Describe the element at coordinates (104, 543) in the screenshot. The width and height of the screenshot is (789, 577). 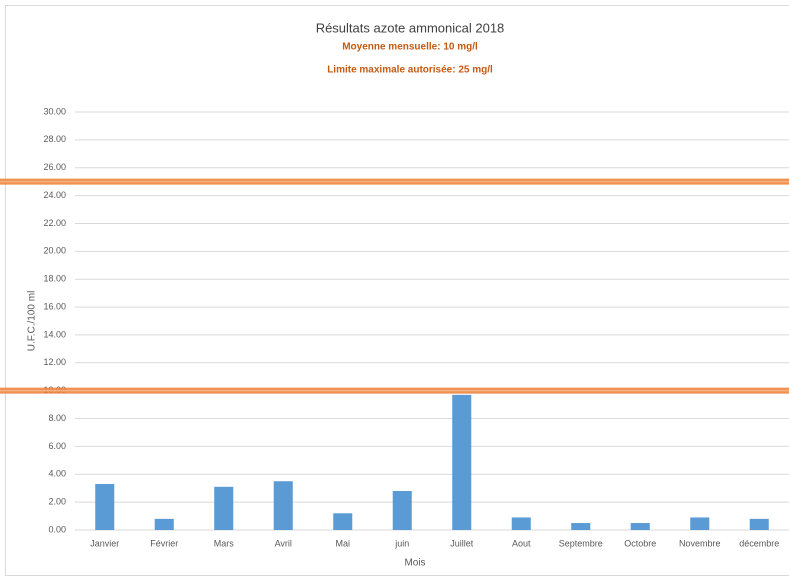
I see `x-tick-label: Janvier` at that location.